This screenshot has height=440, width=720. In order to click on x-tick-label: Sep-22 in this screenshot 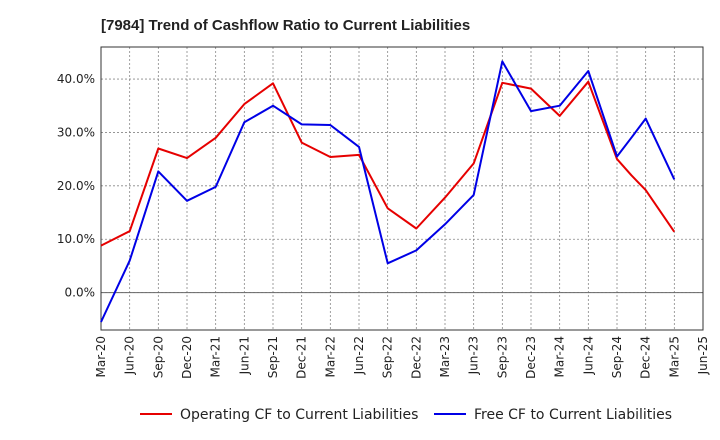, I will do `click(388, 357)`.